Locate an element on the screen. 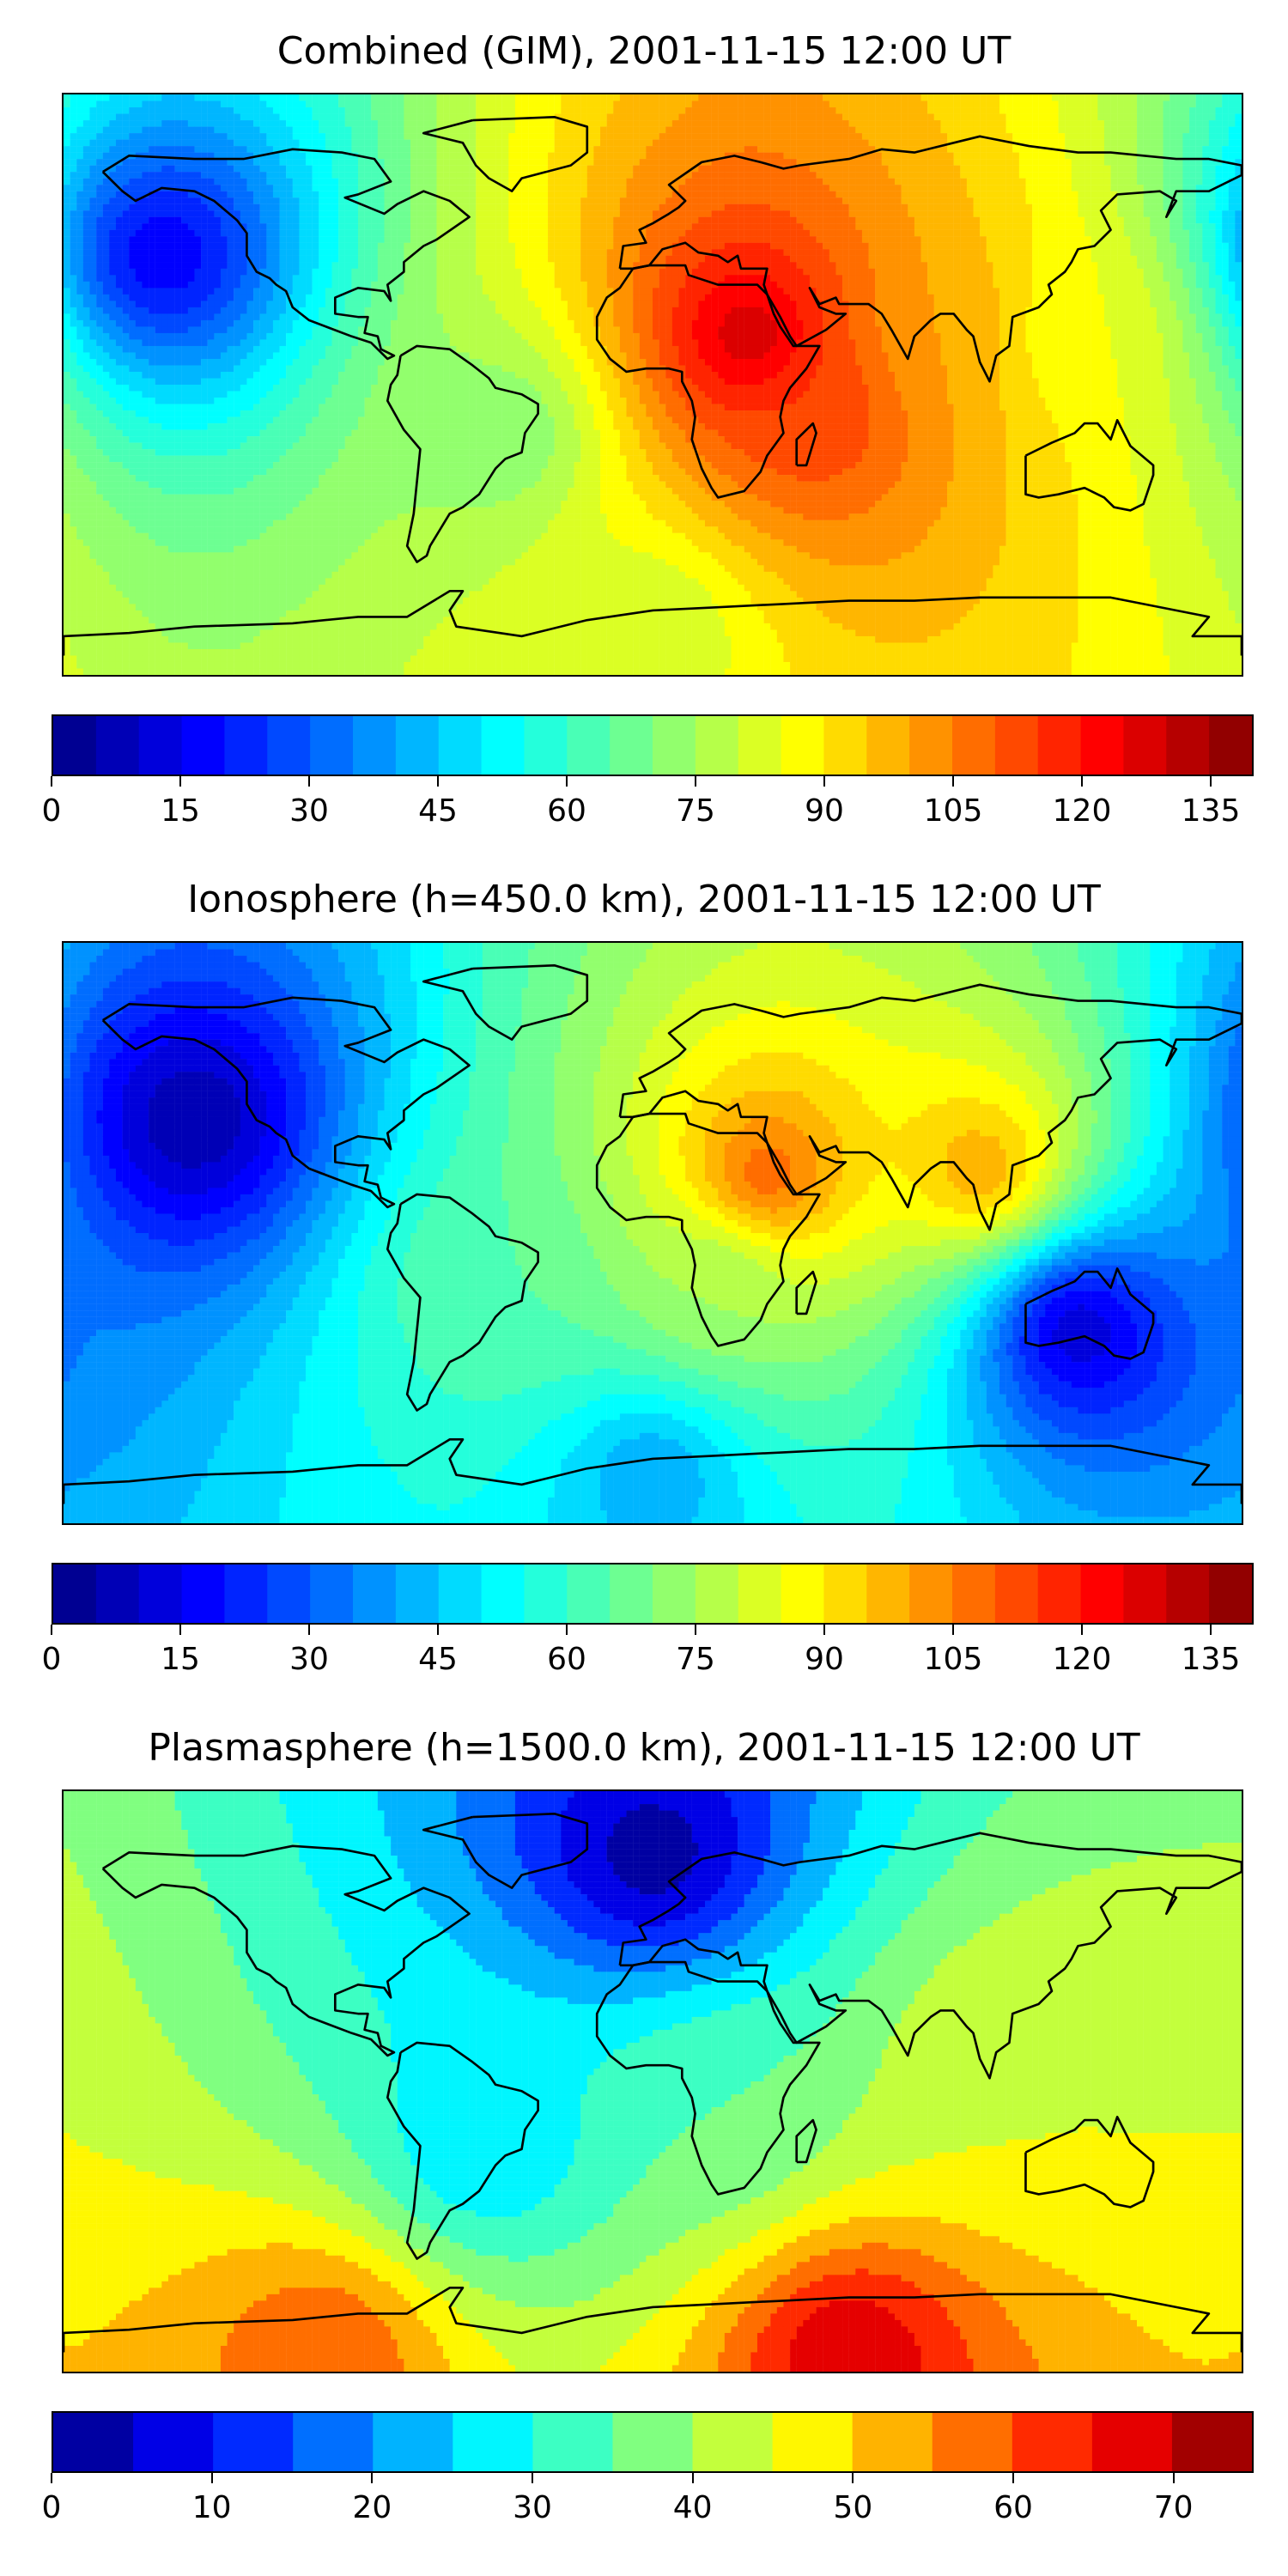 This screenshot has height=2576, width=1288. colorbar-ticks: 0 10 20 30 40 50 60 70 is located at coordinates (648, 2503).